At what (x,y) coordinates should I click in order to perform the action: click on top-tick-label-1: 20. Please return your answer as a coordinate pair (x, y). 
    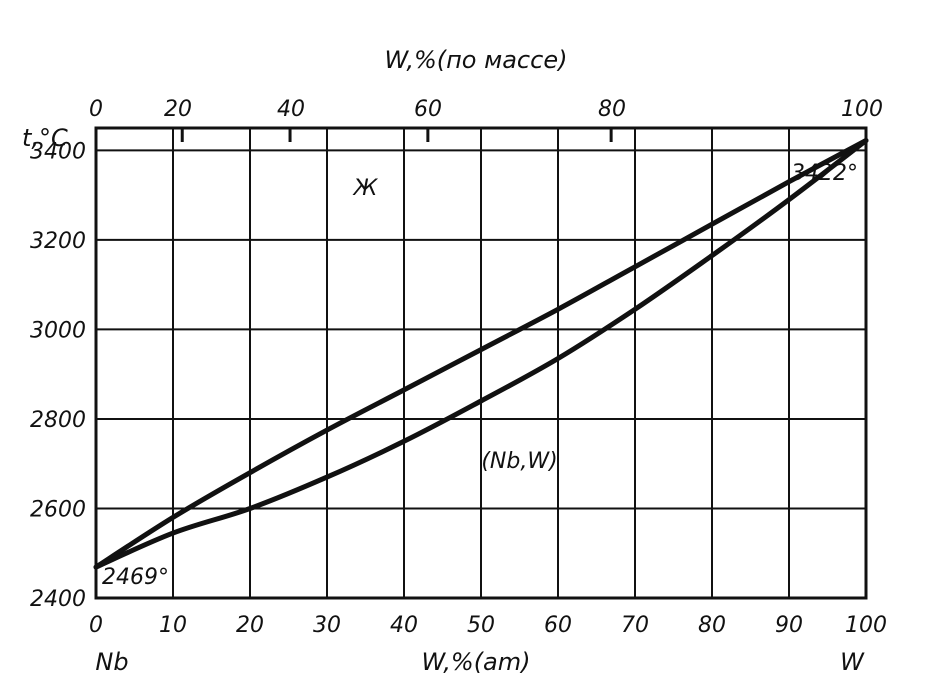
    Looking at the image, I should click on (178, 109).